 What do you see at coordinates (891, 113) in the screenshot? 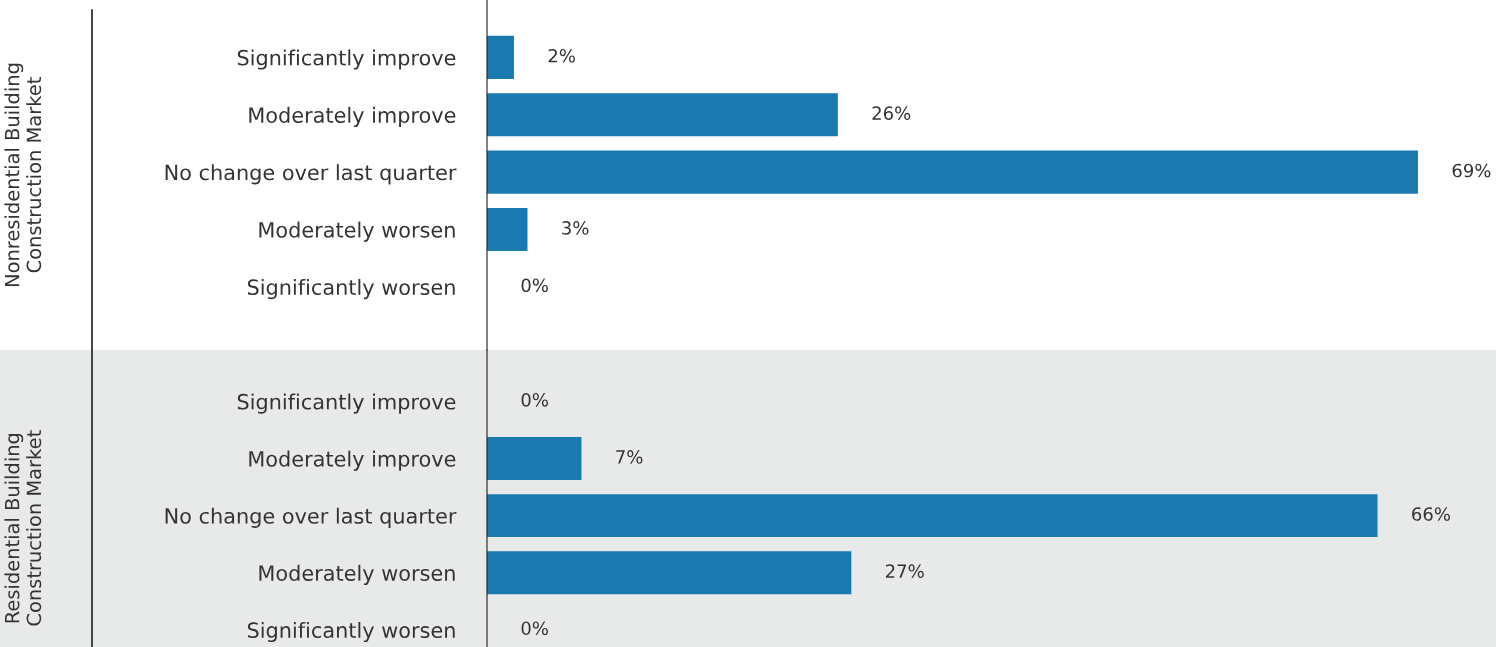
I see `data-label: 26%` at bounding box center [891, 113].